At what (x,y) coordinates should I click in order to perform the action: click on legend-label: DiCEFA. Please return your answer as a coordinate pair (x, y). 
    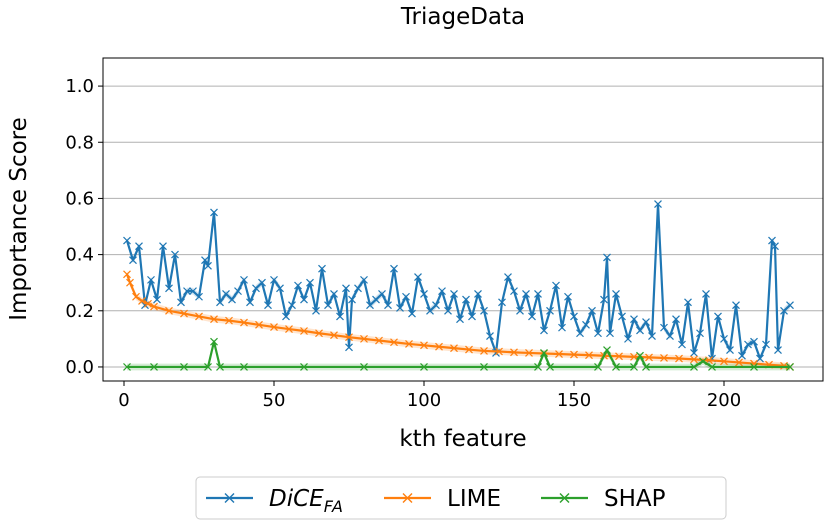
    Looking at the image, I should click on (306, 501).